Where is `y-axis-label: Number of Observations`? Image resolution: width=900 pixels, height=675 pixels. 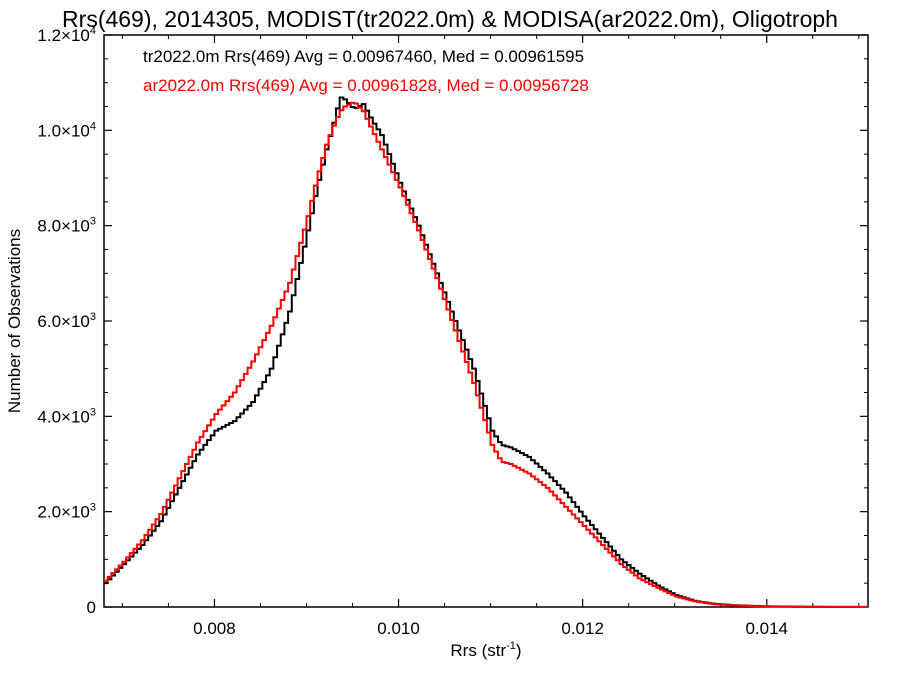
y-axis-label: Number of Observations is located at coordinates (14, 321).